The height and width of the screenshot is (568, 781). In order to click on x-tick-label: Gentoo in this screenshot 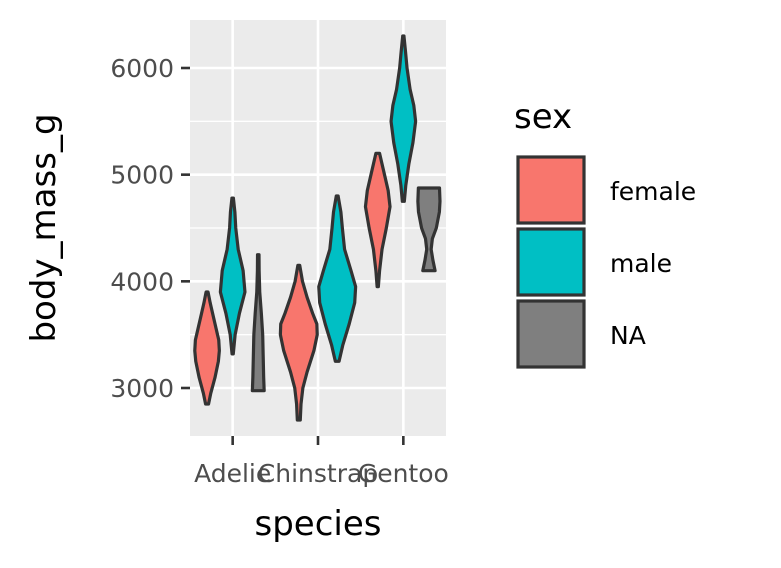, I will do `click(403, 473)`.